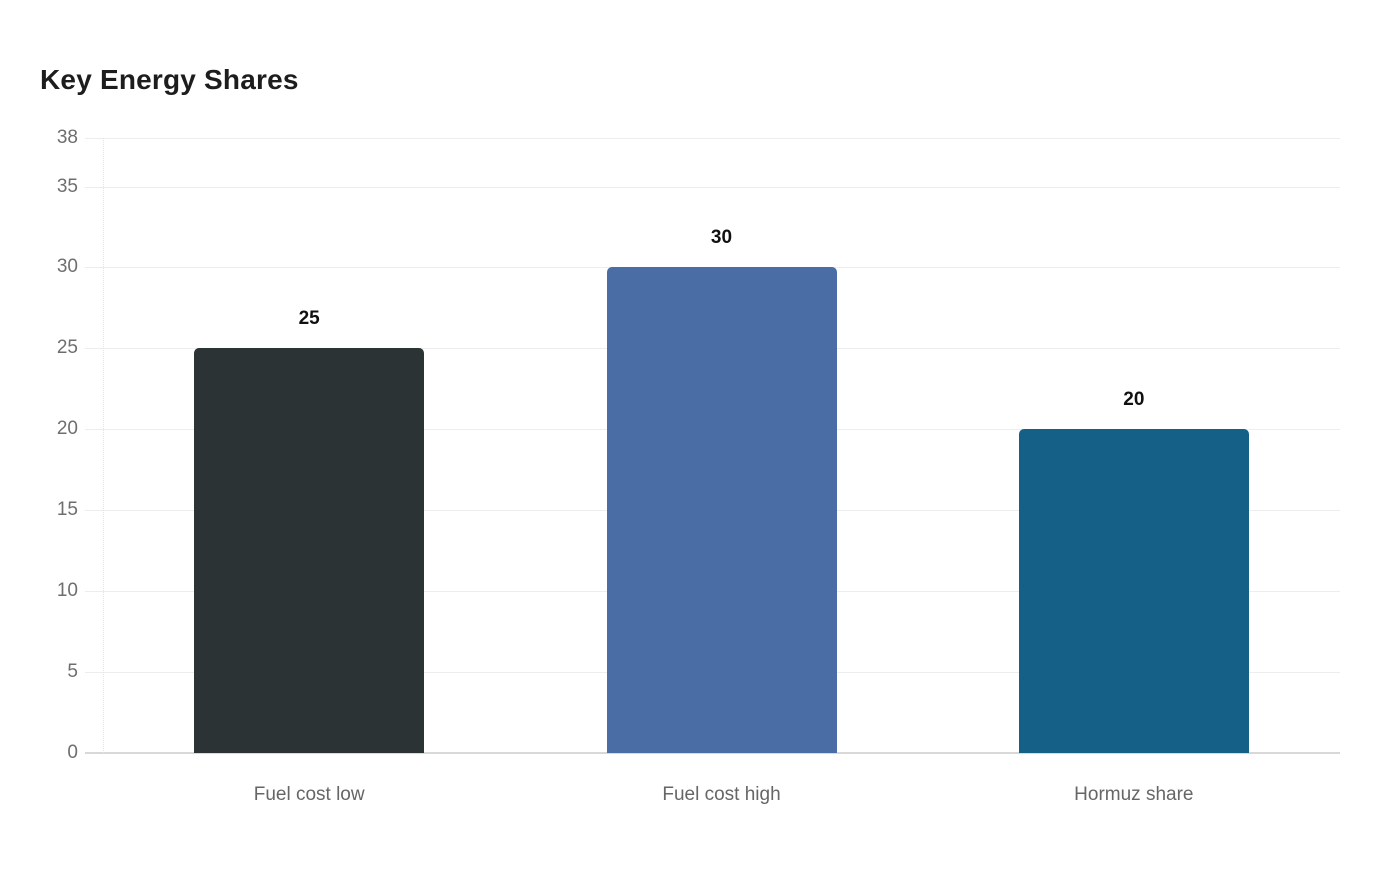 The image size is (1400, 880). I want to click on x-category-label-fuel-cost-low: Fuel cost low, so click(309, 794).